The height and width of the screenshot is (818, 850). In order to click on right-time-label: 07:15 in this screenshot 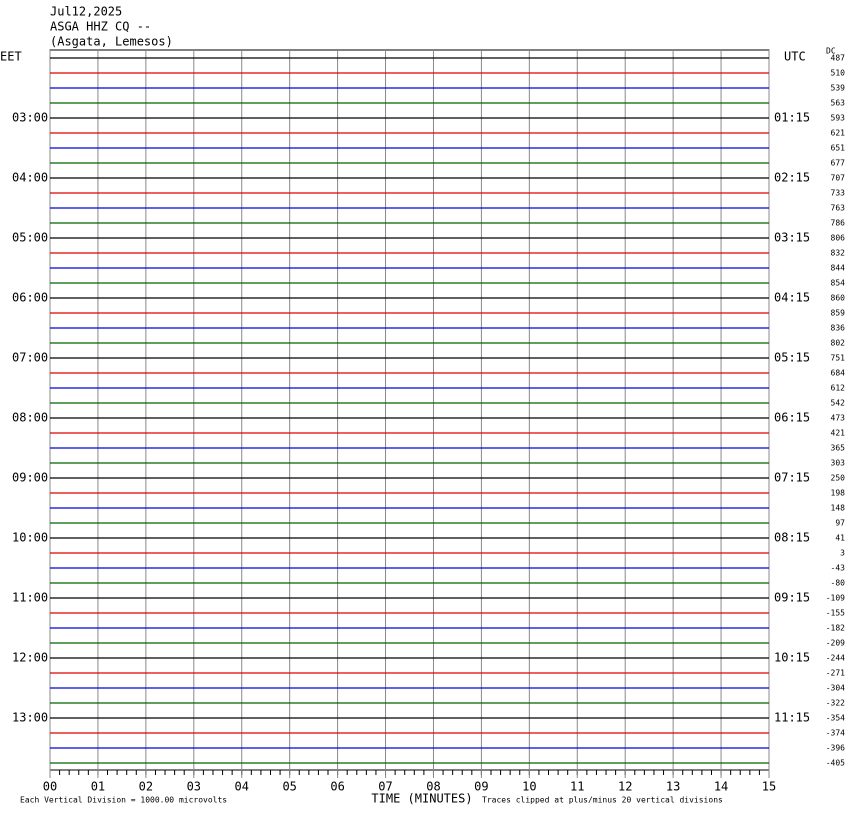, I will do `click(792, 478)`.